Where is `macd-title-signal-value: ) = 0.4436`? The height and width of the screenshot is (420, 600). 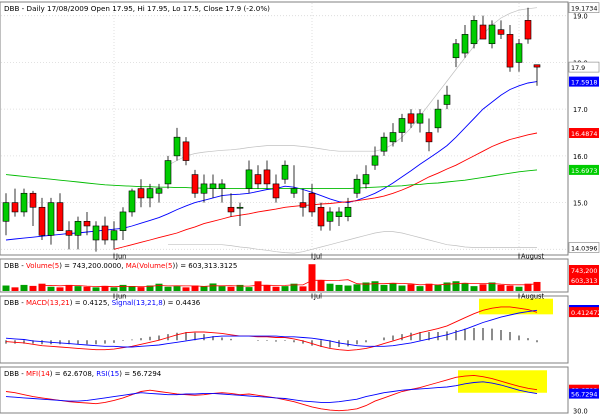 macd-title-signal-value: ) = 0.4436 is located at coordinates (182, 303).